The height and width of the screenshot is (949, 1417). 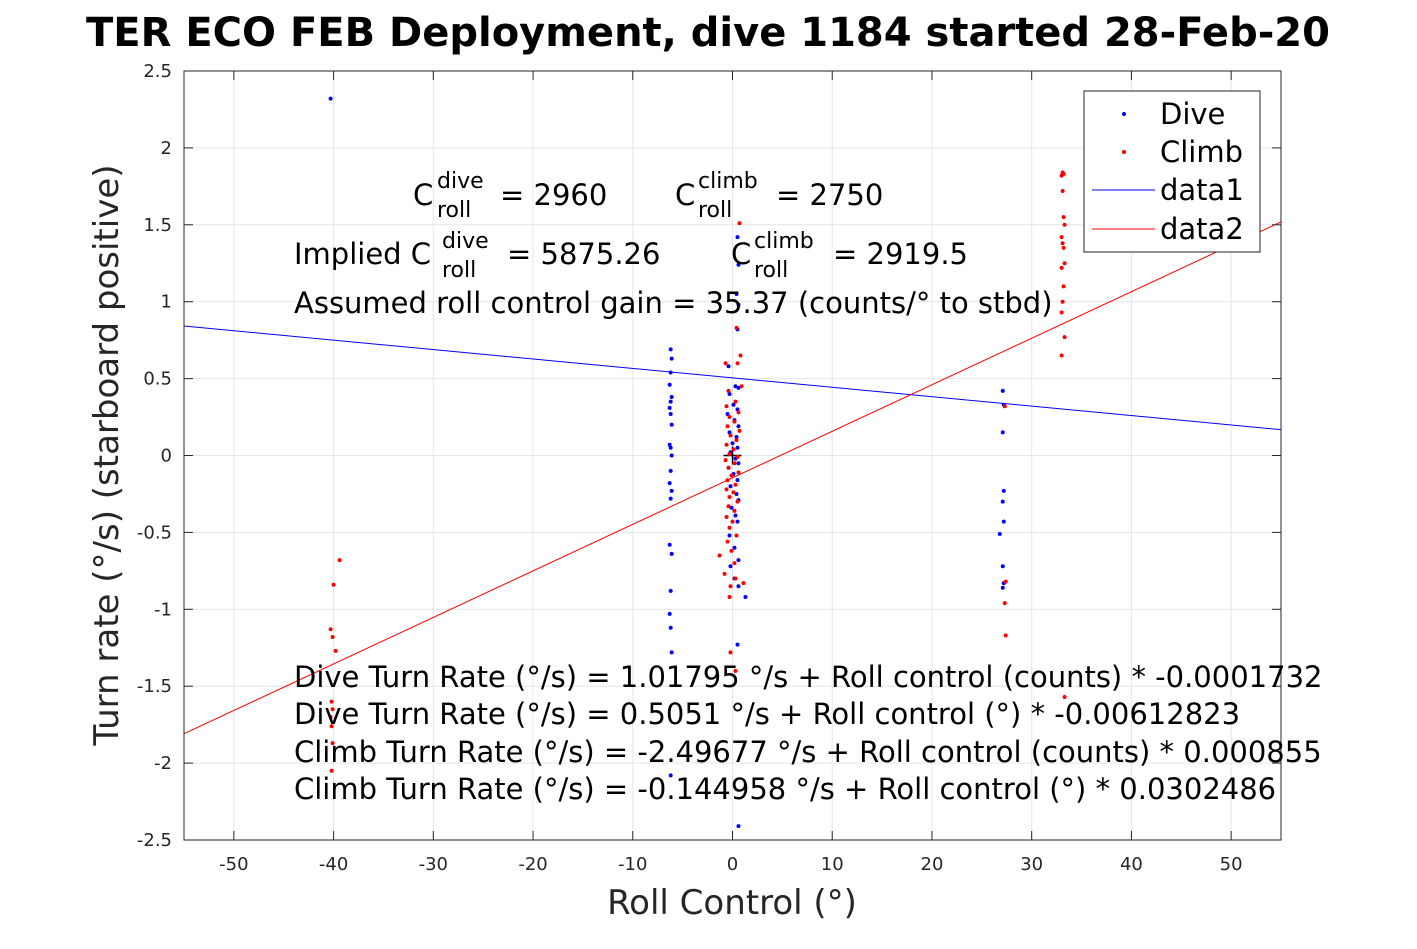 I want to click on legend-climb-label: Climb, so click(x=1201, y=152).